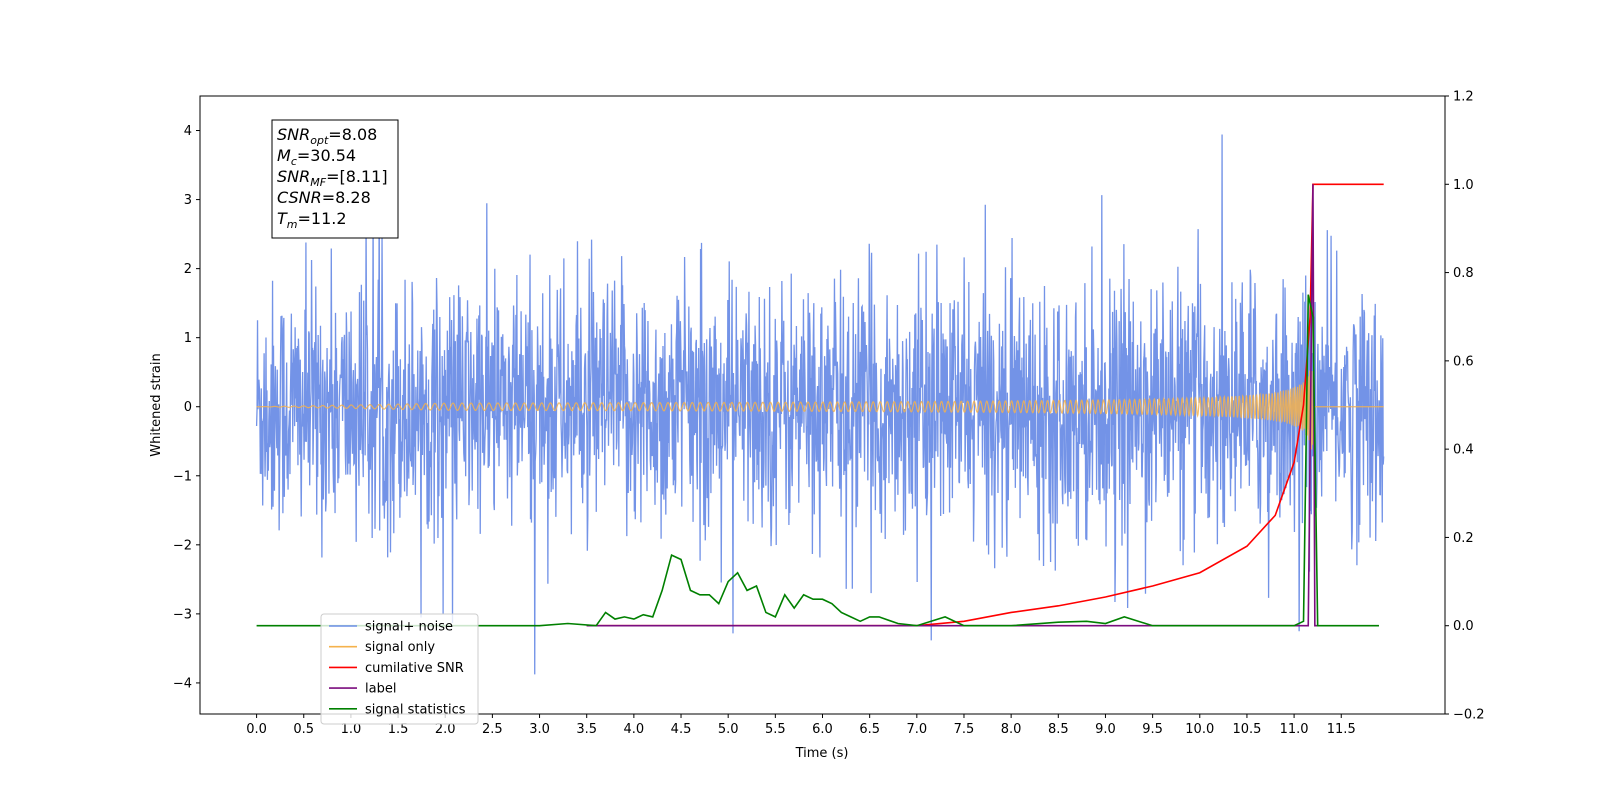 The height and width of the screenshot is (804, 1600). What do you see at coordinates (188, 131) in the screenshot?
I see `y-tick-label: 4` at bounding box center [188, 131].